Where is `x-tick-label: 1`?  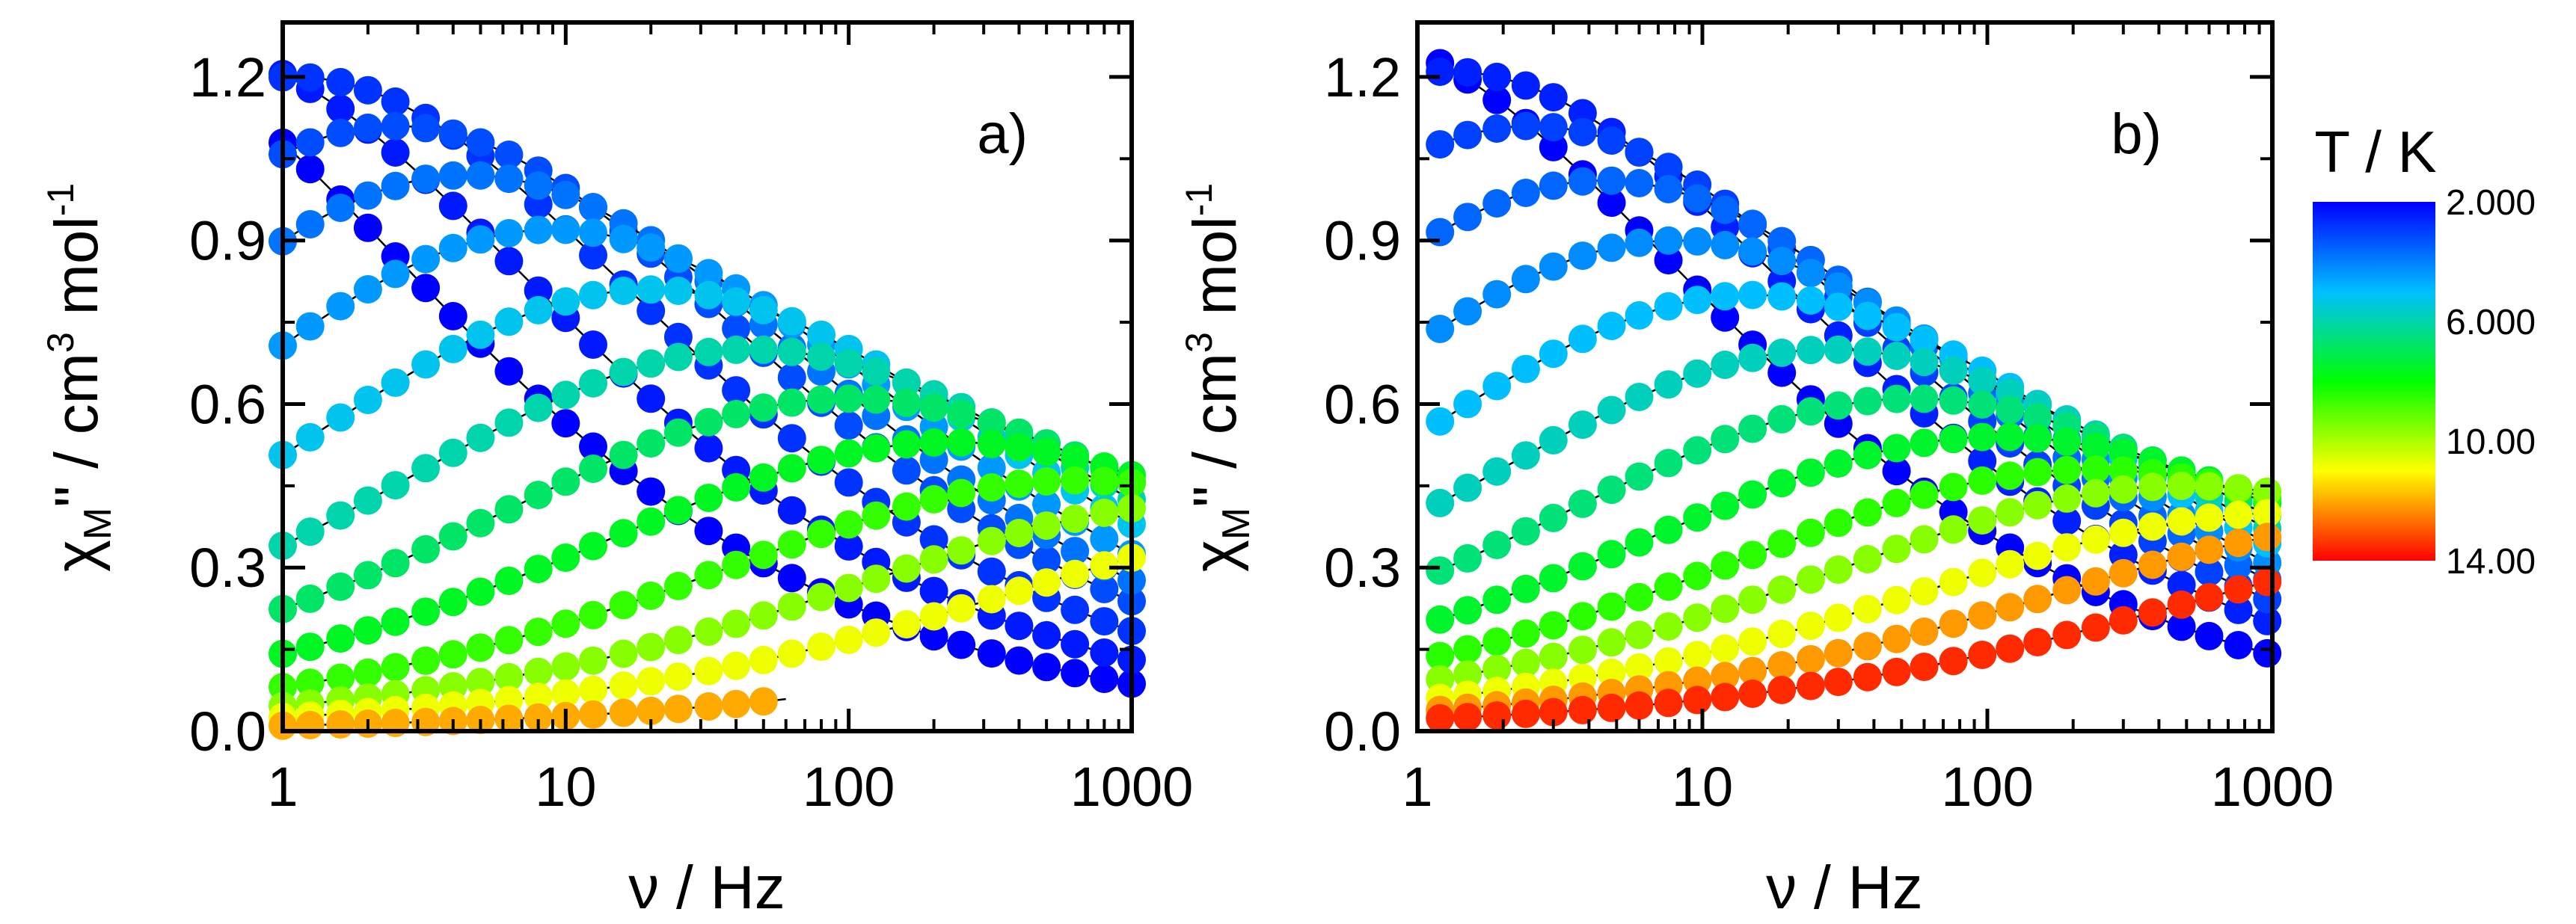
x-tick-label: 1 is located at coordinates (282, 787).